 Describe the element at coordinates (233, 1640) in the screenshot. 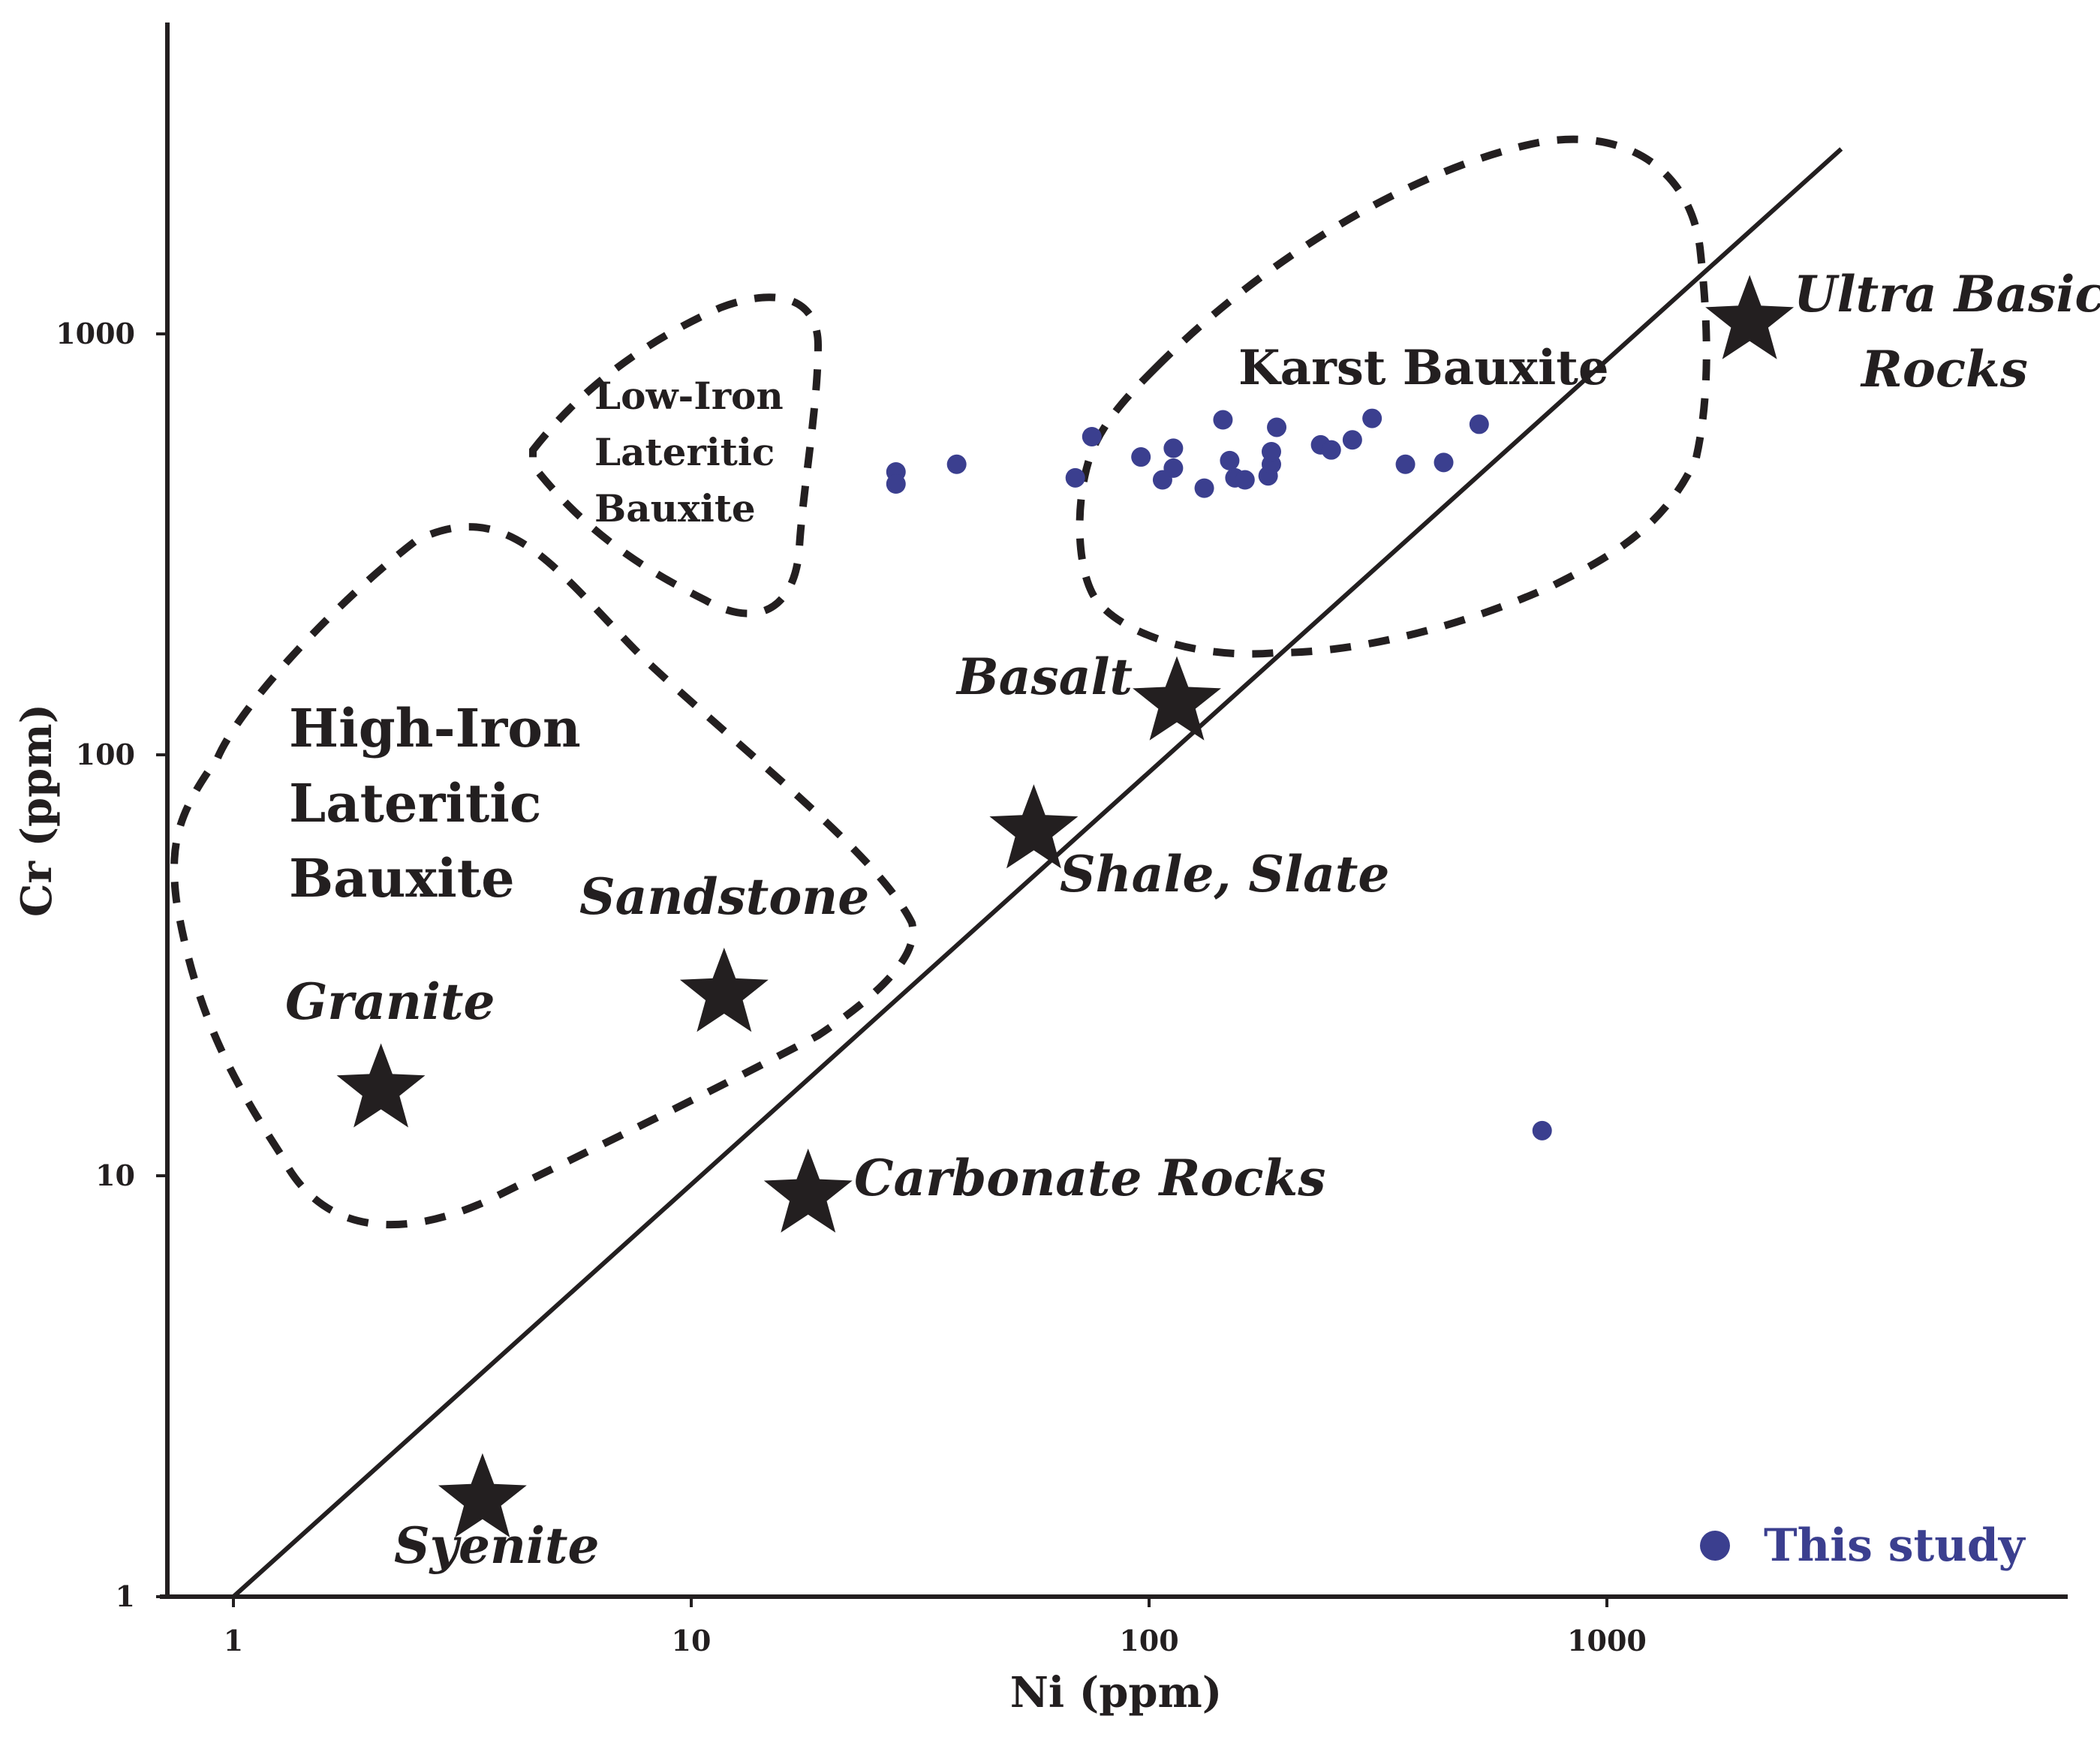

I see `x-tick-label-0: 1` at that location.